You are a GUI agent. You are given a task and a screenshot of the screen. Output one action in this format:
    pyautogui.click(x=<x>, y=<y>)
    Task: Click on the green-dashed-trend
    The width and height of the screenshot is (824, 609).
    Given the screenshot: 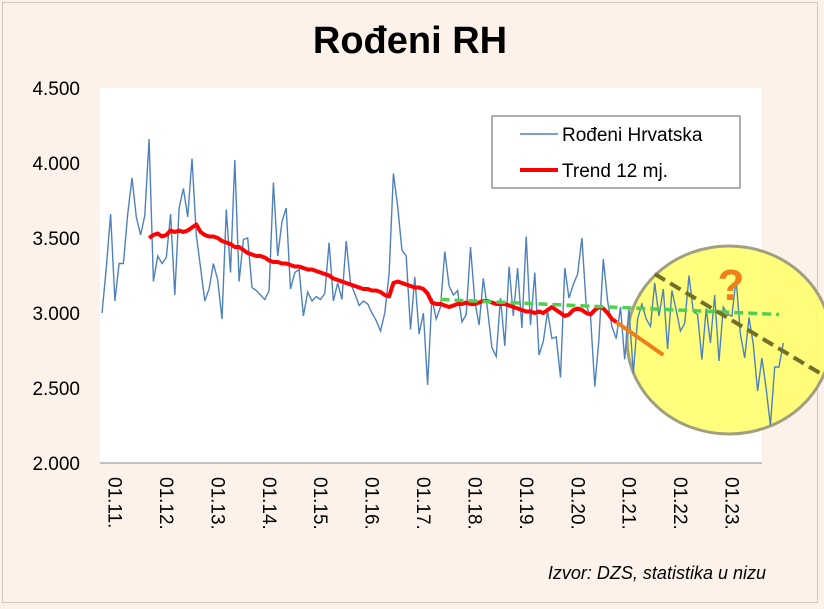 What is the action you would take?
    pyautogui.click(x=610, y=307)
    